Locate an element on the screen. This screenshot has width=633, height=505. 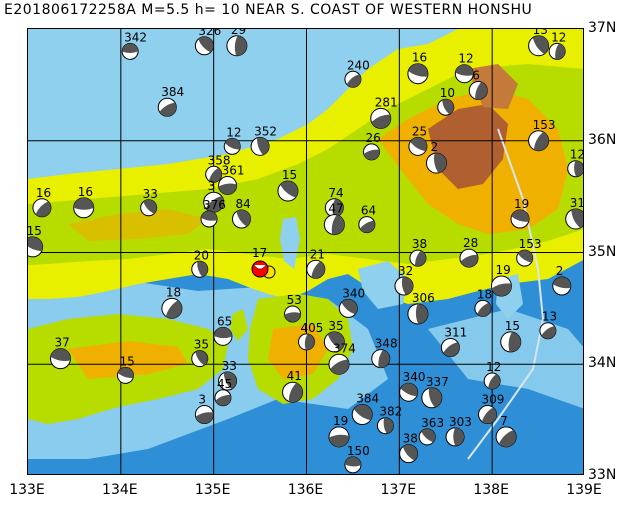
event-depth-label: 28 is located at coordinates (470, 243).